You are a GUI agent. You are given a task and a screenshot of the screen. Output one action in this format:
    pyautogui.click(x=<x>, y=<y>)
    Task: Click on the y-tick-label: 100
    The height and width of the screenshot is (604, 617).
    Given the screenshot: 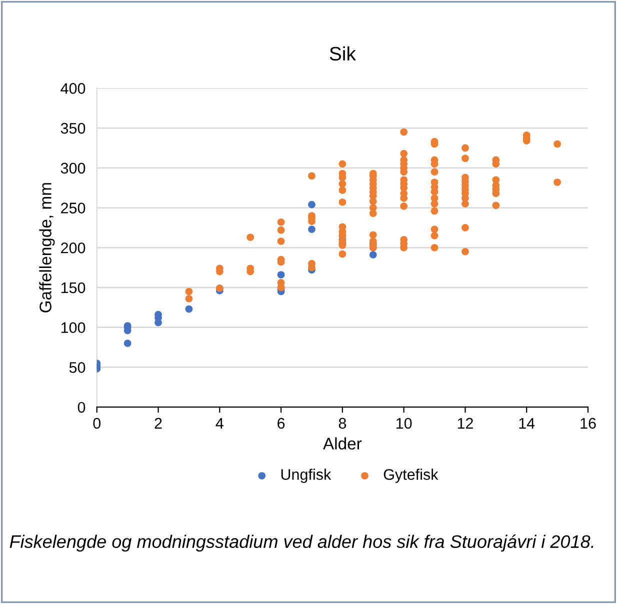 What is the action you would take?
    pyautogui.click(x=73, y=328)
    